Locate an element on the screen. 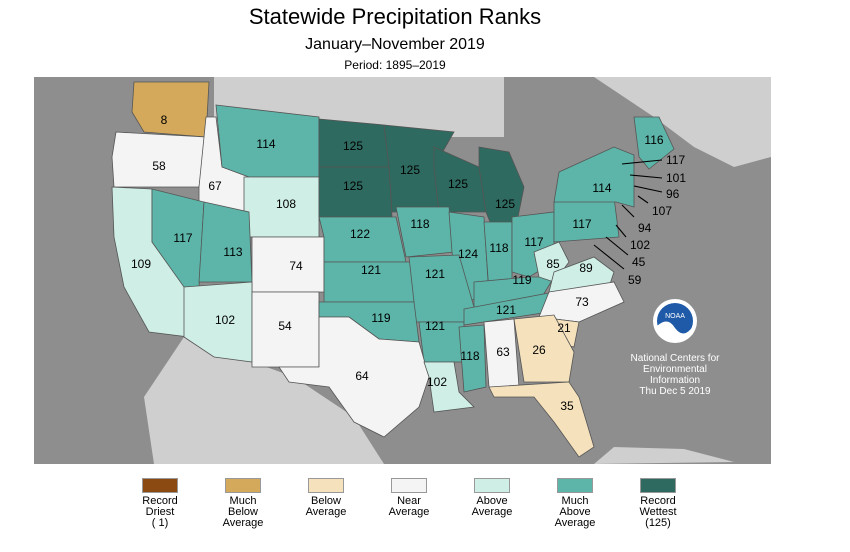 The width and height of the screenshot is (850, 552). legend-item-below: Below Average is located at coordinates (326, 498).